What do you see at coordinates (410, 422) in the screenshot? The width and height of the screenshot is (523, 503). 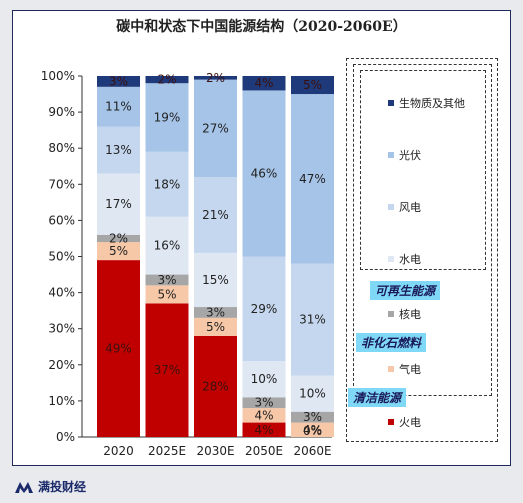 I see `legend-label: 火电` at bounding box center [410, 422].